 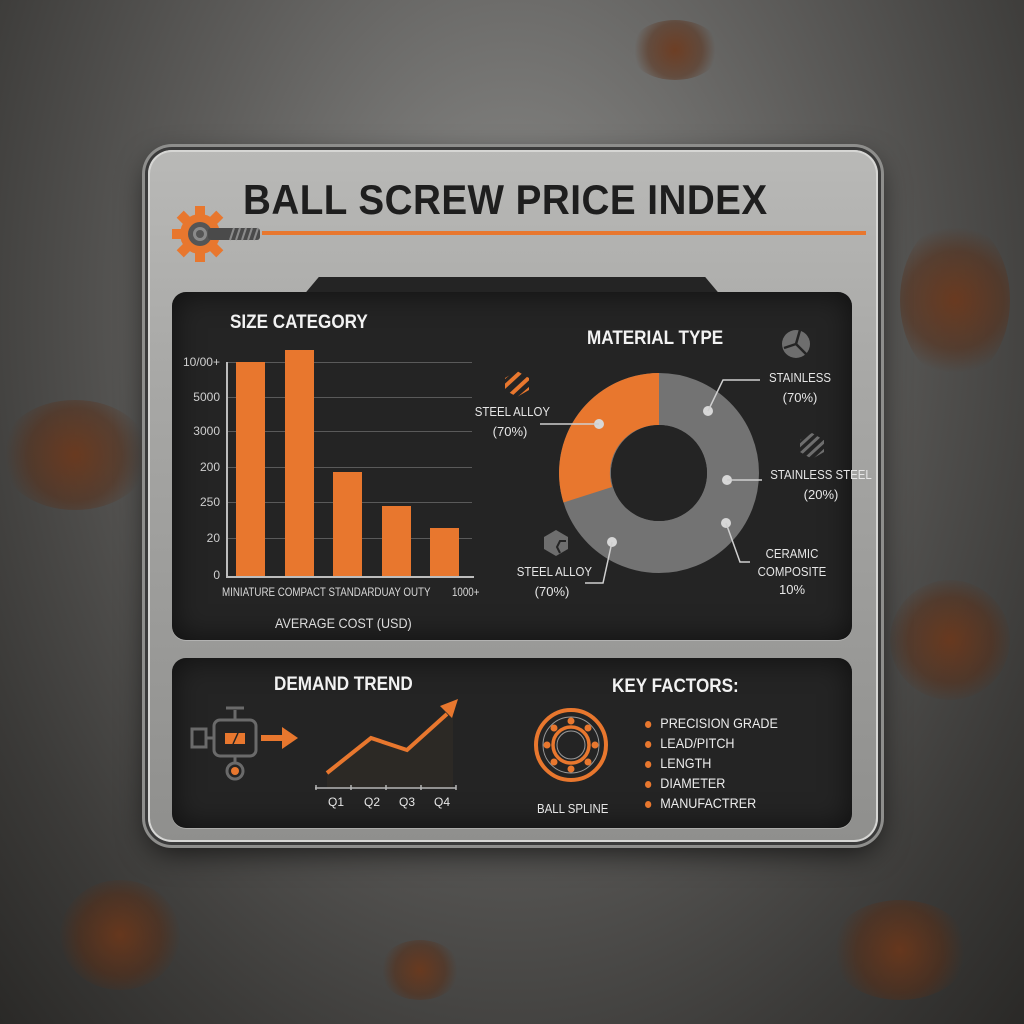 What do you see at coordinates (655, 338) in the screenshot?
I see `material-chart-title: MATERIAL TYPE` at bounding box center [655, 338].